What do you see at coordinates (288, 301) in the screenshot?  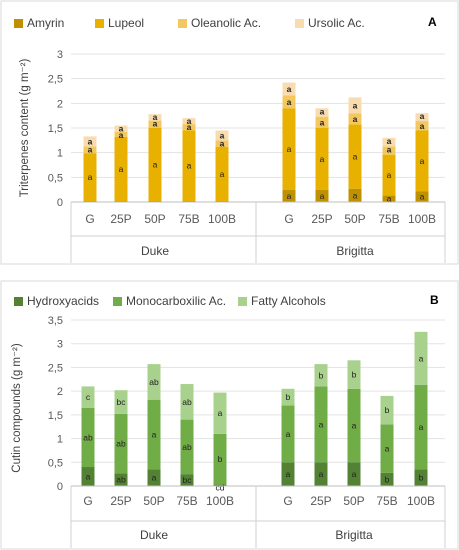 I see `legend-label: Fatty Alcohols` at bounding box center [288, 301].